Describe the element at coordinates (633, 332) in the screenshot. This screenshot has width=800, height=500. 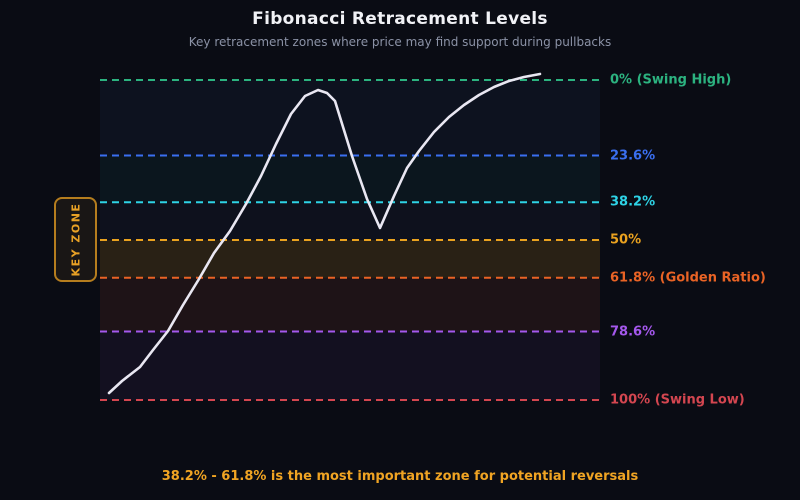
I see `level-label: 78.6%` at that location.